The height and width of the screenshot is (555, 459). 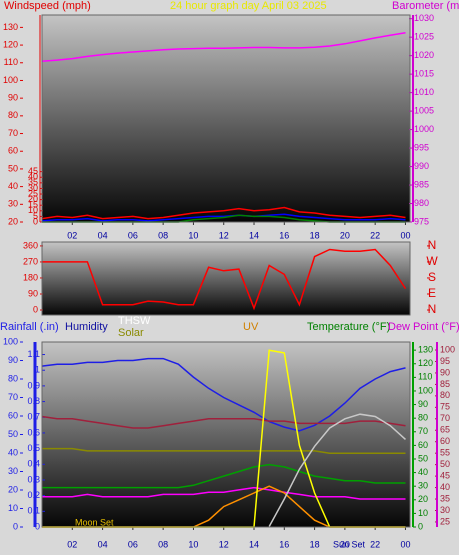 I want to click on y3-tick-label: 30, so click(x=13, y=204).